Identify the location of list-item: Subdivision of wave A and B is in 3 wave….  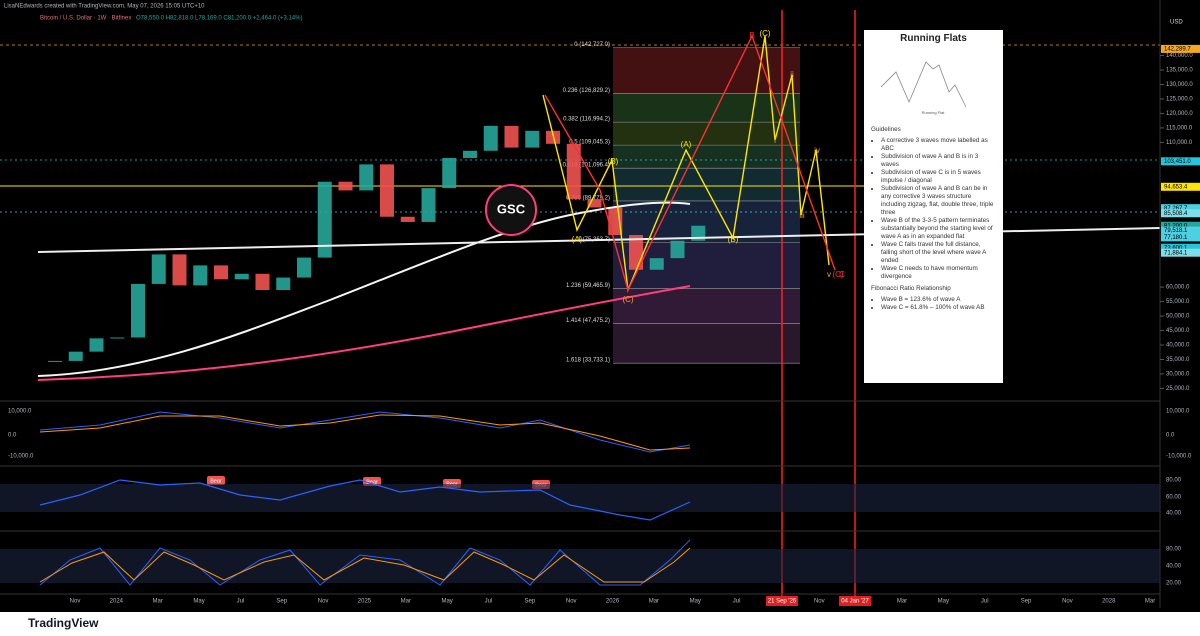
(938, 161).